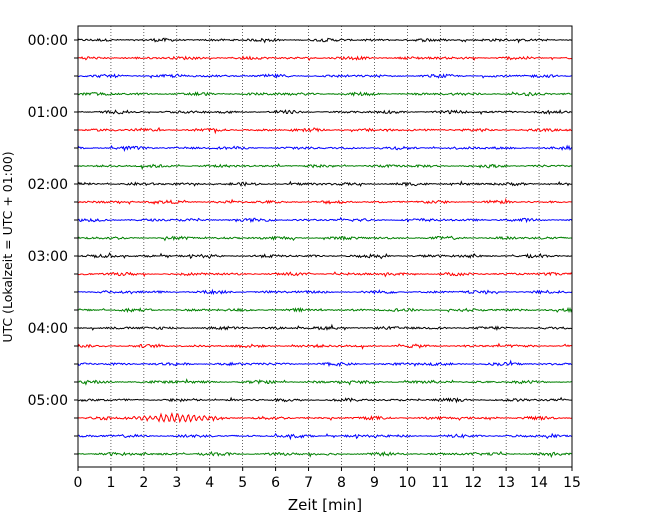 Image resolution: width=650 pixels, height=525 pixels. I want to click on x-axis-ticks: 0 1 2 3 4 5 6 7 8 9 10 11 12 13 14 15, so click(327, 479).